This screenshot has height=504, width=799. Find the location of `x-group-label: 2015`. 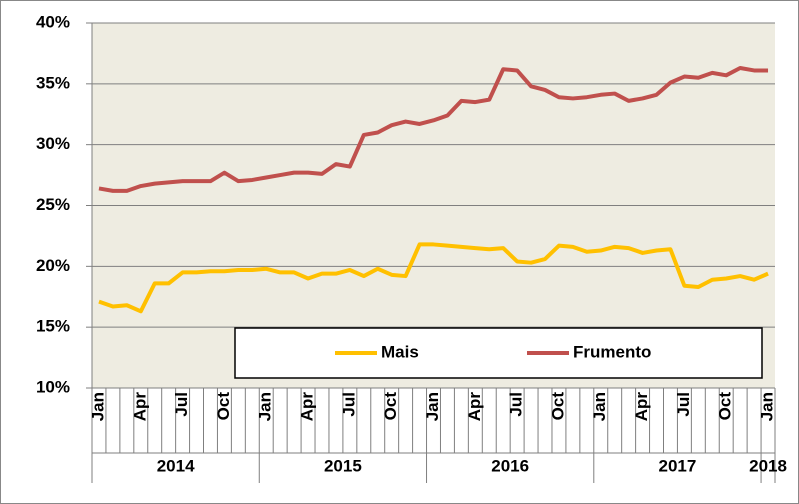

x-group-label: 2015 is located at coordinates (343, 465).